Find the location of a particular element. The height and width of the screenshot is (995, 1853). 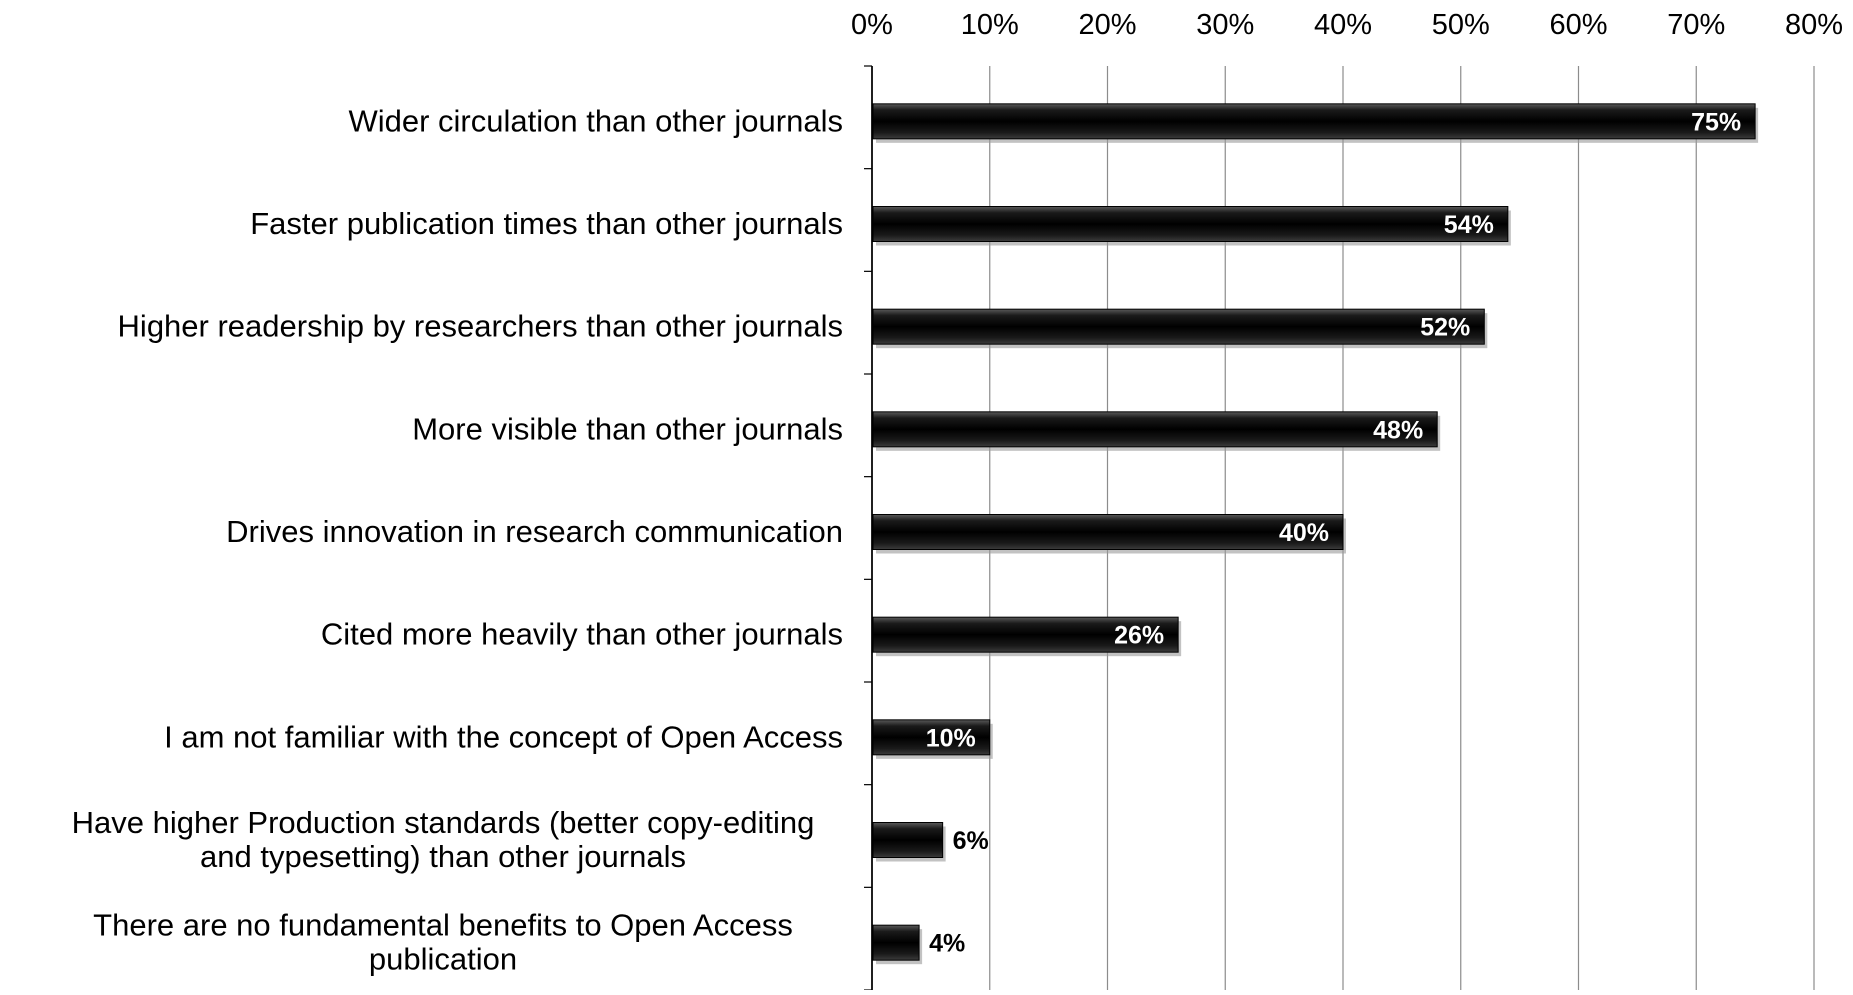

category-label: Cited more heavily than other journals is located at coordinates (582, 634).